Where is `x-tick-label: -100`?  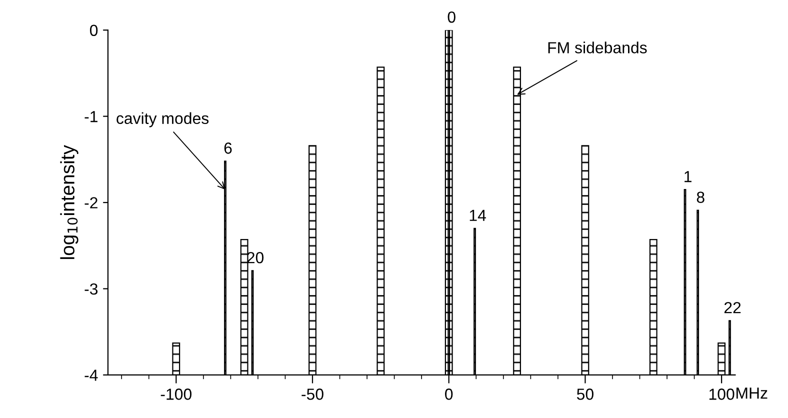
x-tick-label: -100 is located at coordinates (176, 394).